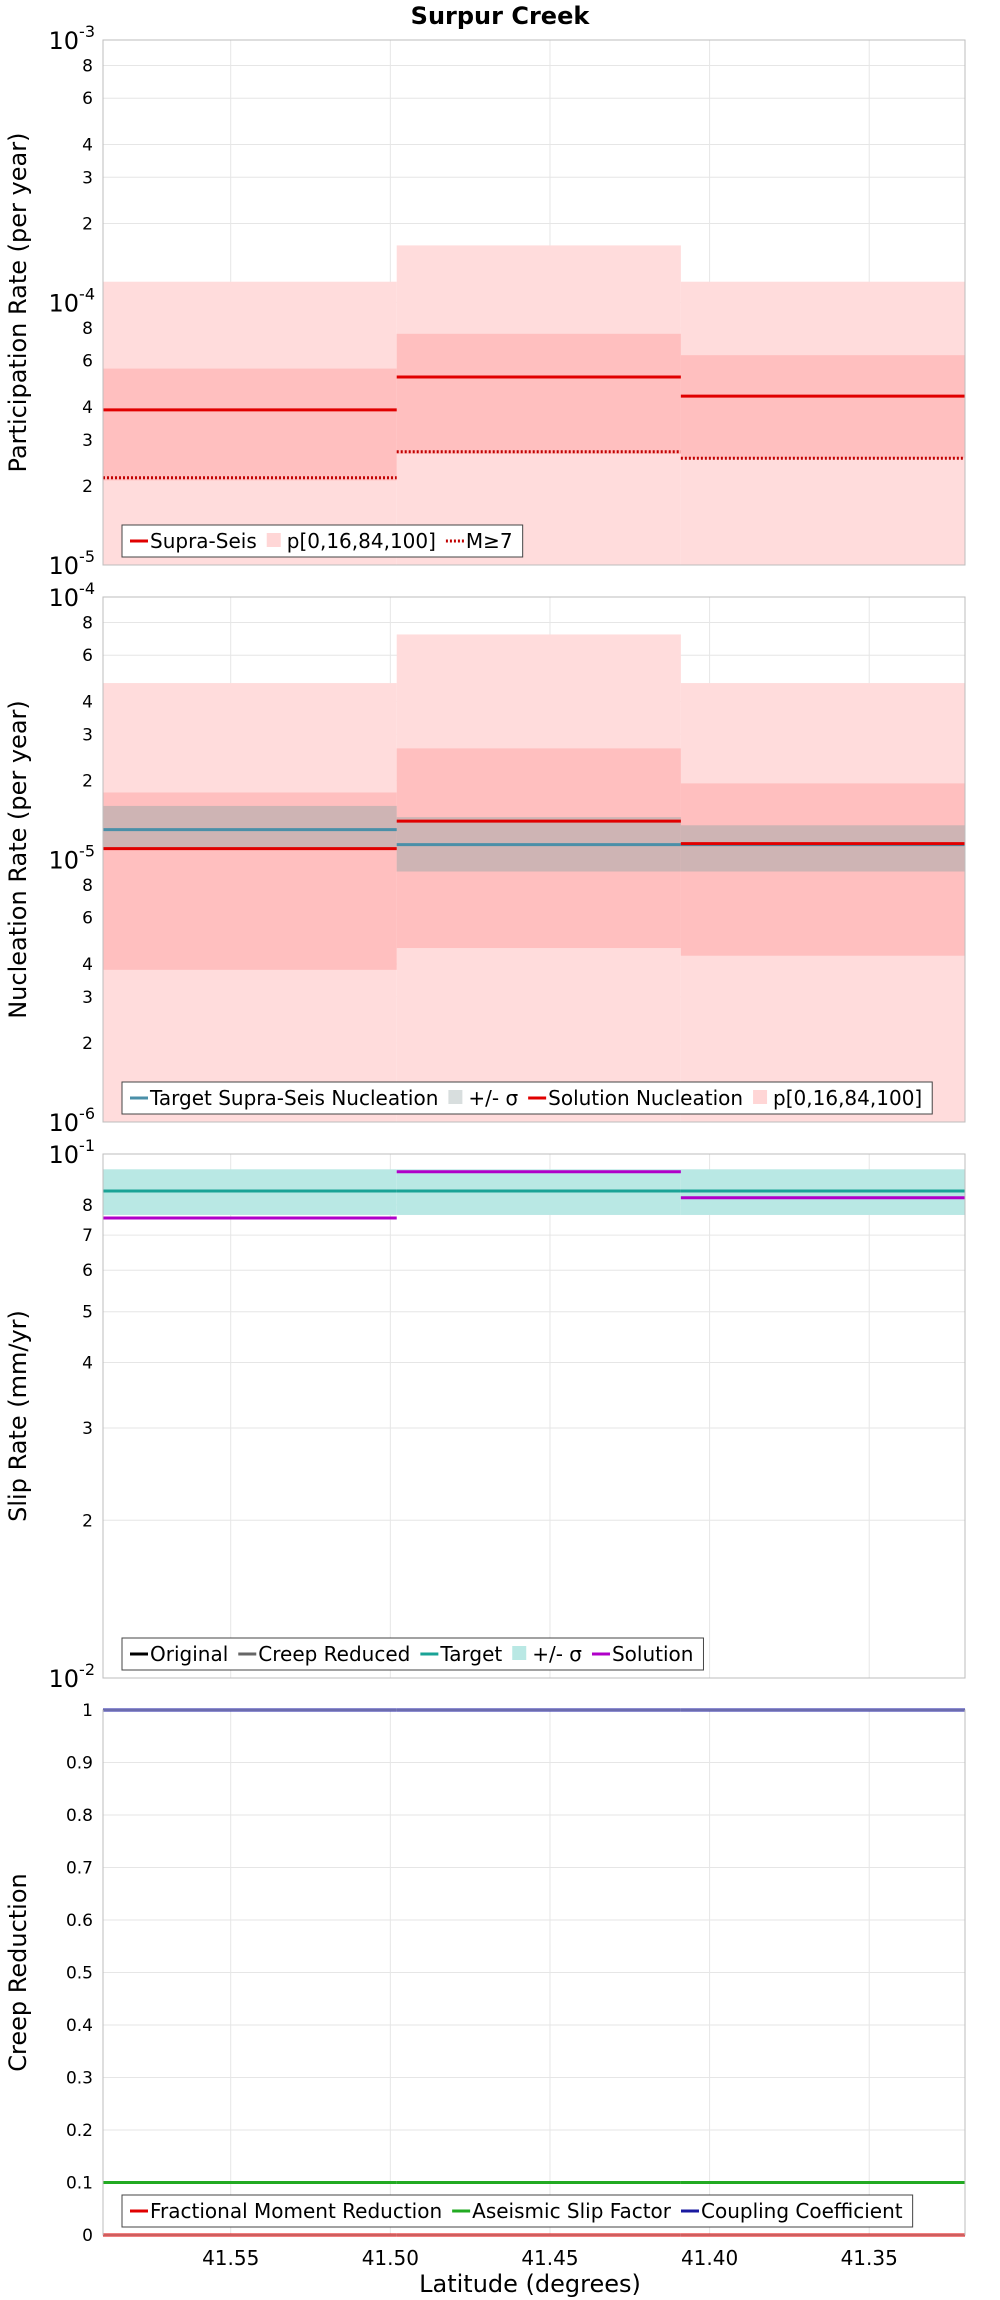  Describe the element at coordinates (18, 303) in the screenshot. I see `y-axis-label: Participation Rate (per year)` at that location.